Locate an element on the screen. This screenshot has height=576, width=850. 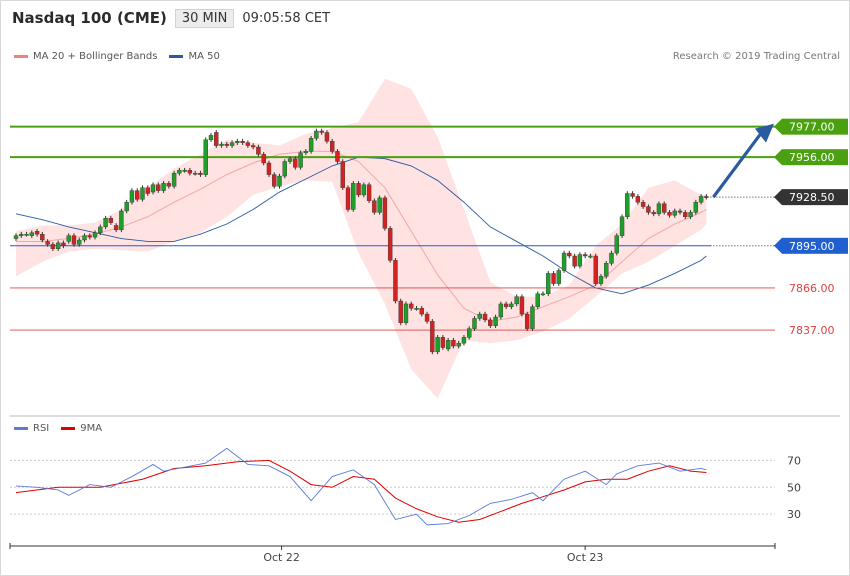
resistance-label-1-pointer is located at coordinates (778, 126).